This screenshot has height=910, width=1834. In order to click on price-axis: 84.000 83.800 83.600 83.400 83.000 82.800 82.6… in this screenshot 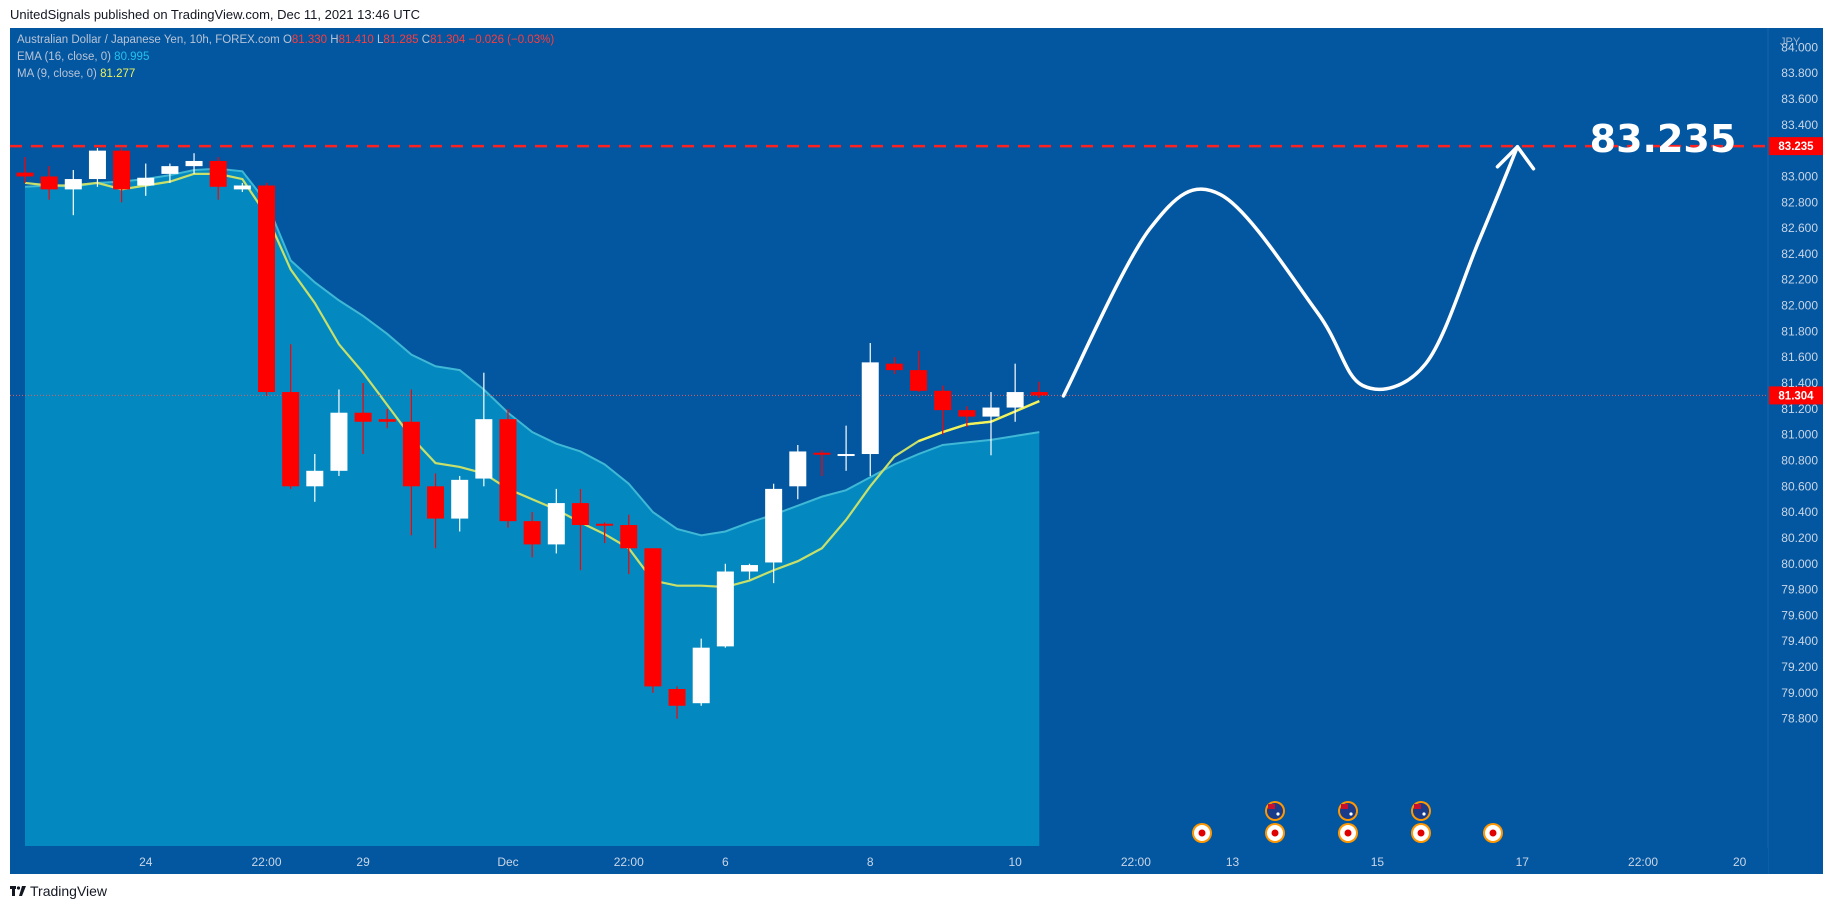, I will do `click(1799, 382)`.